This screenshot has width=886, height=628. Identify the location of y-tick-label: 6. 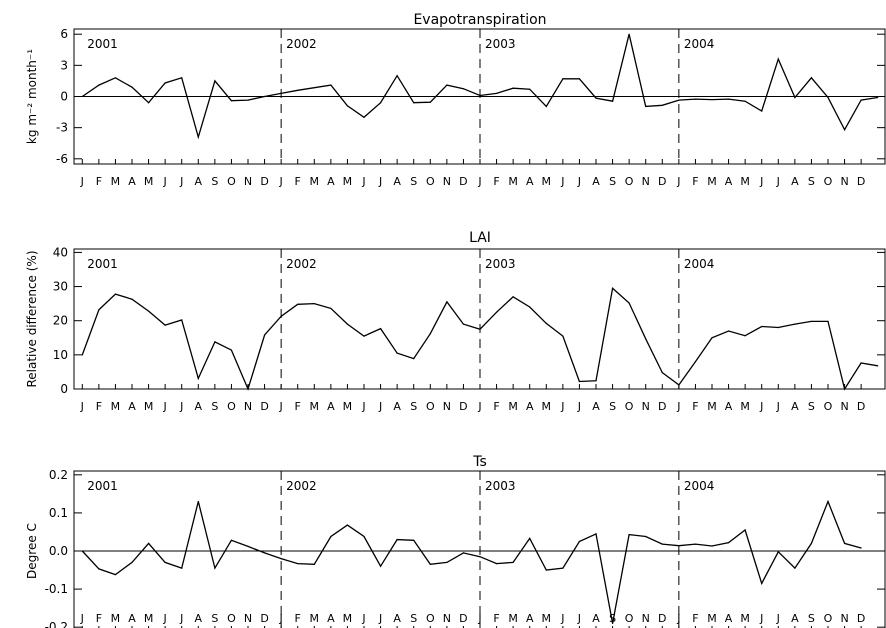
(64, 34).